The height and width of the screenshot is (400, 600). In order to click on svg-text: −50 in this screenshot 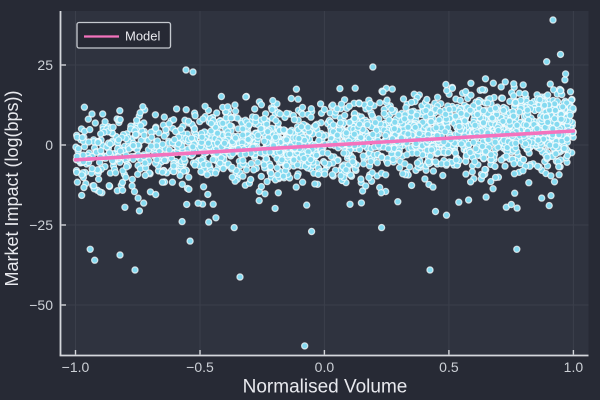, I will do `click(41, 305)`.